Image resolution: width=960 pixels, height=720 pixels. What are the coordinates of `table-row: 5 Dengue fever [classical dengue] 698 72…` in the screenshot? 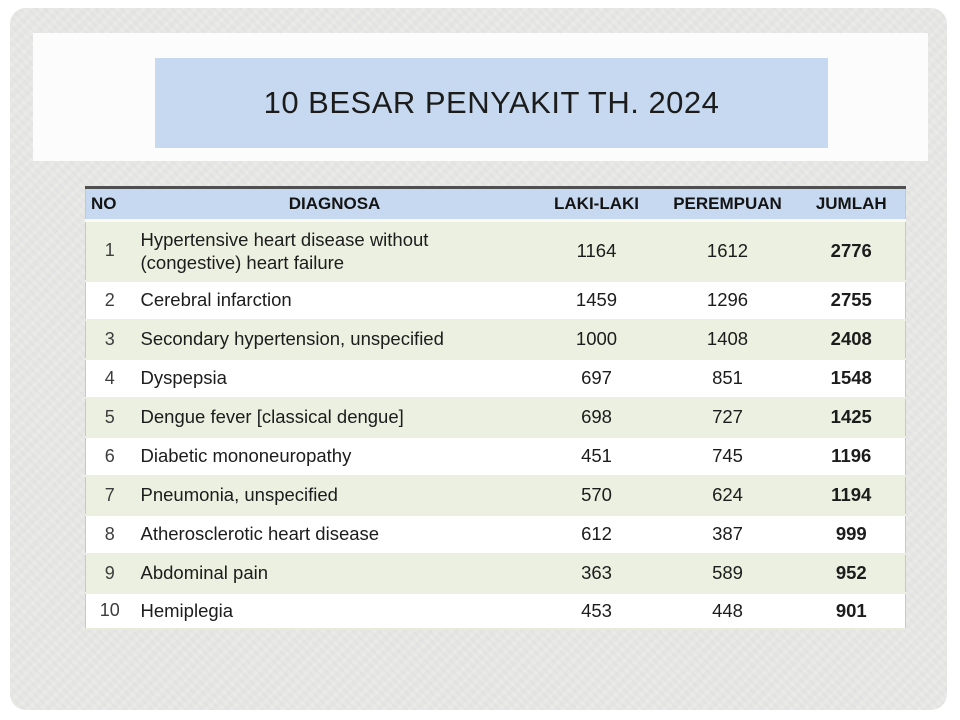 It's located at (495, 416).